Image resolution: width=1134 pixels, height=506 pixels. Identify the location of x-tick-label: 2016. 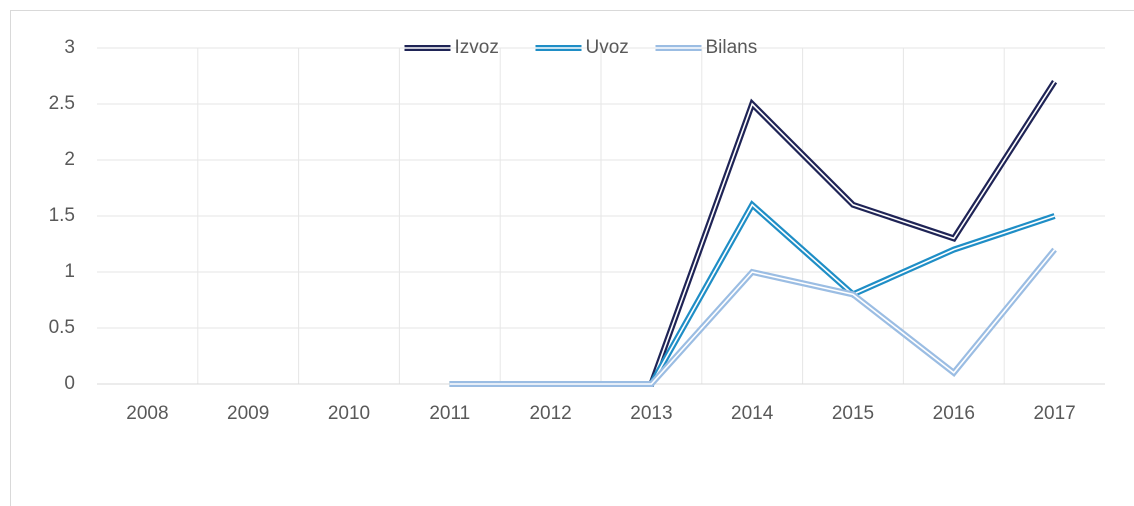
(954, 413).